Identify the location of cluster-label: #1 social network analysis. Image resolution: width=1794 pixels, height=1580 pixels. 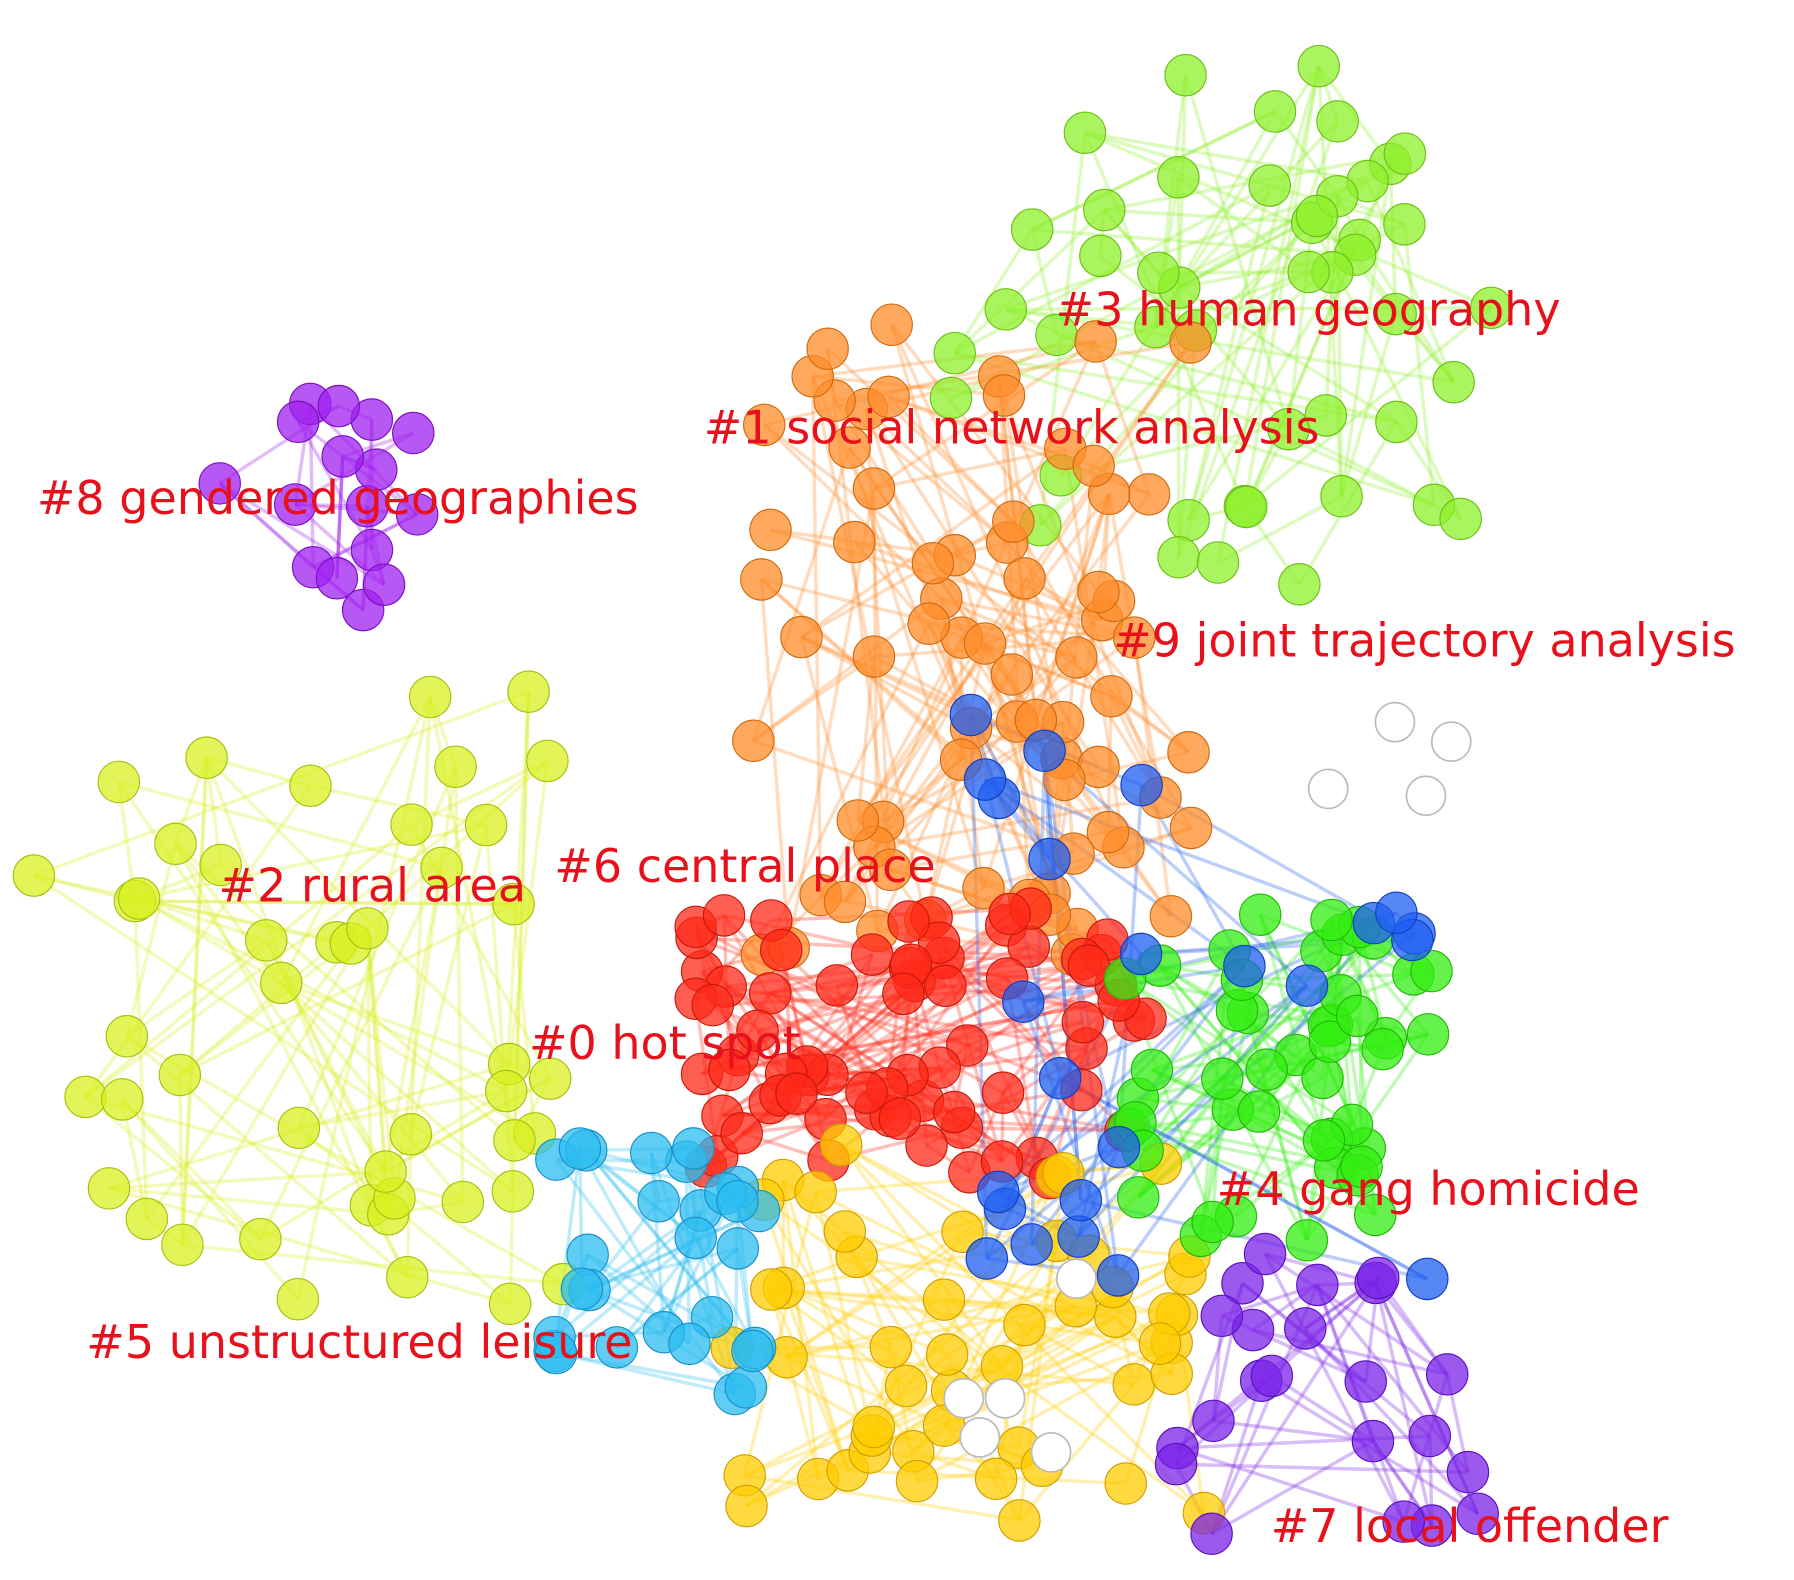
(1012, 428).